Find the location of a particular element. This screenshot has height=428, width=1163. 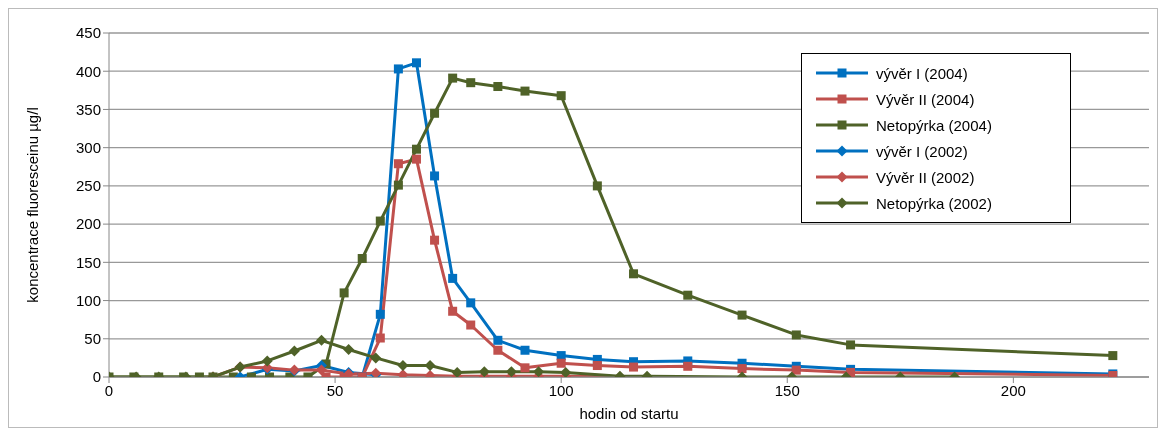

legend-label: Vývěr II (2004) is located at coordinates (925, 99).